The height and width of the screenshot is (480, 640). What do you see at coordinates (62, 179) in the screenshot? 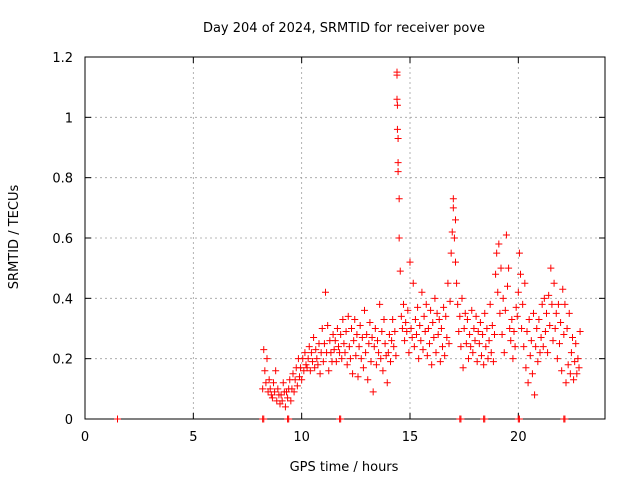
I see `y-tick-label: 0.8` at bounding box center [62, 179].